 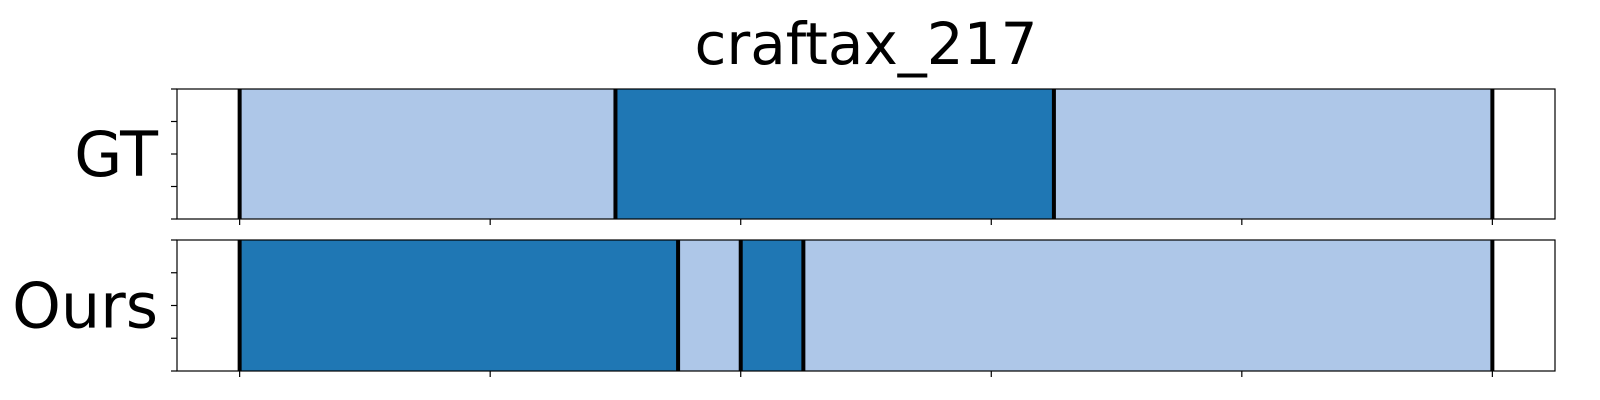 What do you see at coordinates (85, 306) in the screenshot?
I see `row-label-ours: Ours` at bounding box center [85, 306].